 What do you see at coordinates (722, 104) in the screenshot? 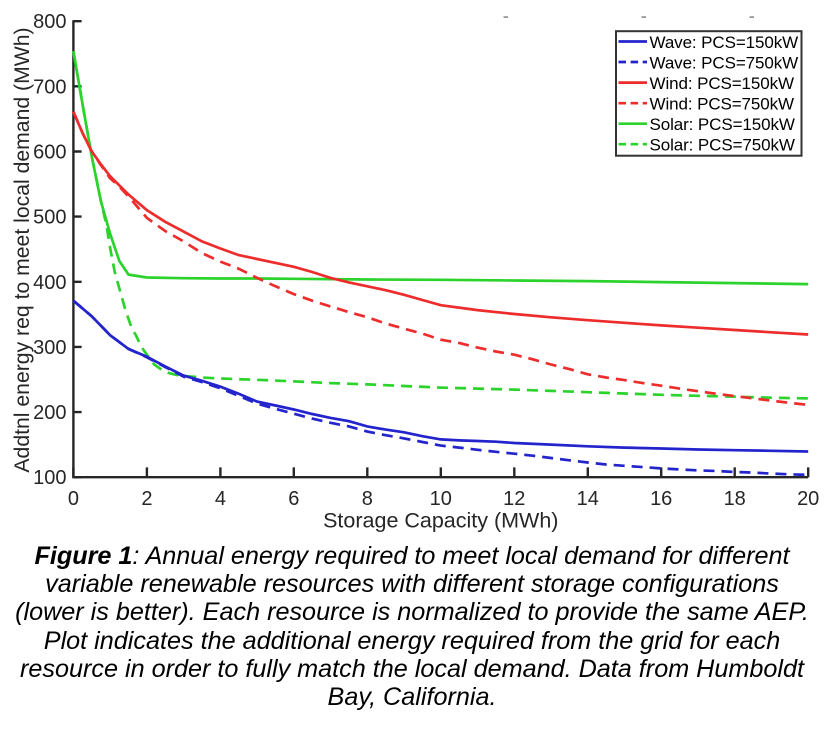
I see `svg-text: Wind: PCS=750kW` at bounding box center [722, 104].